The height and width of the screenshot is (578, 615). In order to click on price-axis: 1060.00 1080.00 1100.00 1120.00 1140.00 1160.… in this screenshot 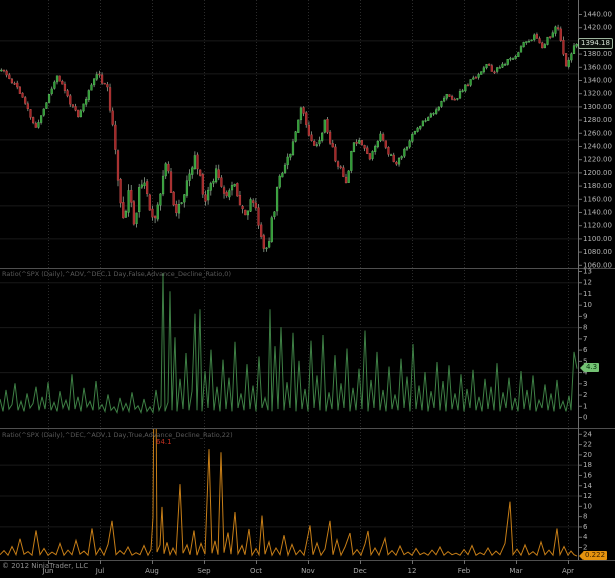, I will do `click(595, 140)`.